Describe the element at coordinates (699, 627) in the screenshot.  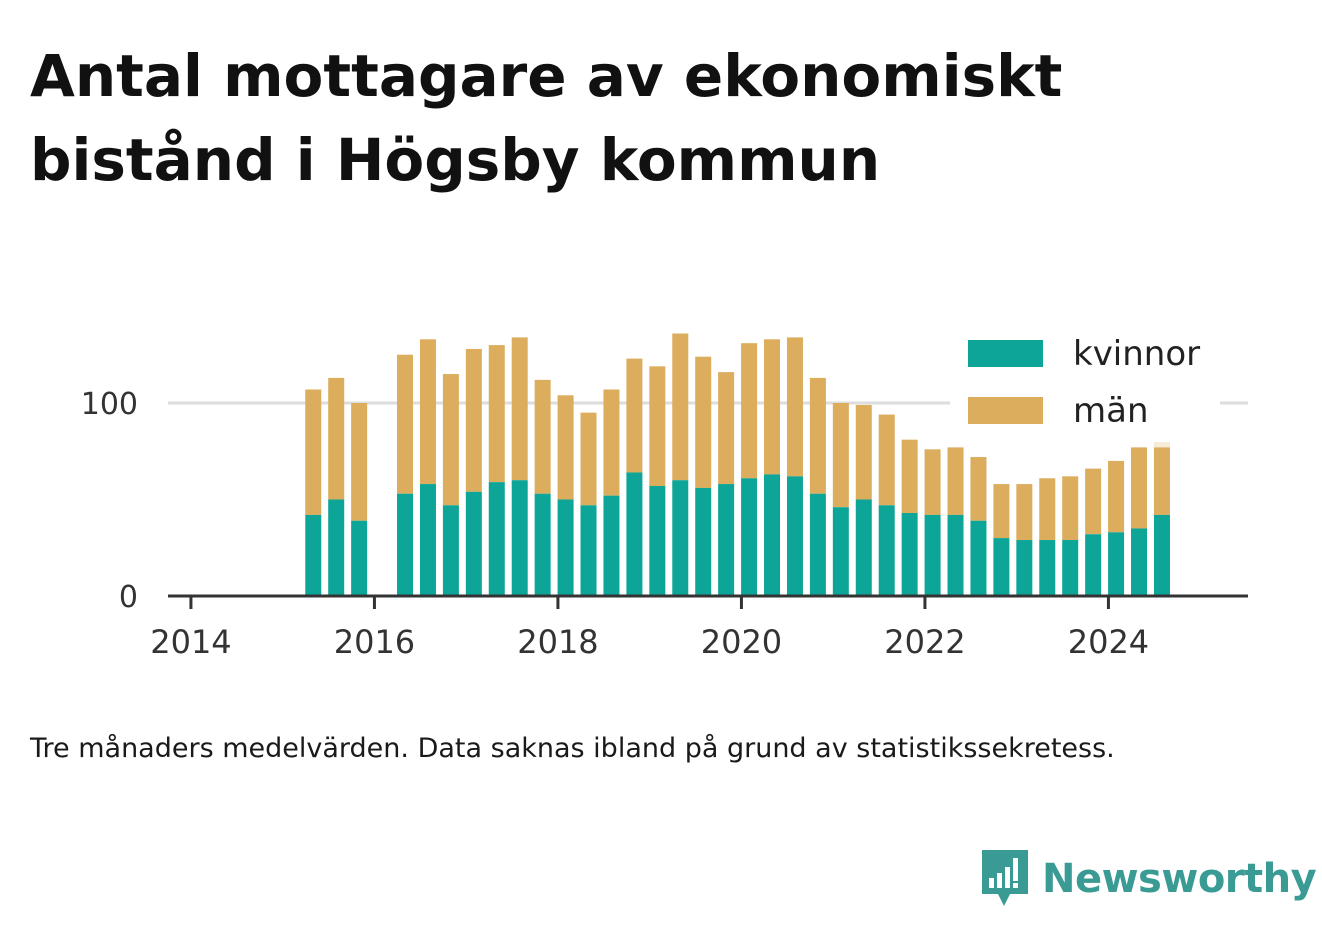
I see `x-axis: 2014 2016 2018 2020 2022 2024` at that location.